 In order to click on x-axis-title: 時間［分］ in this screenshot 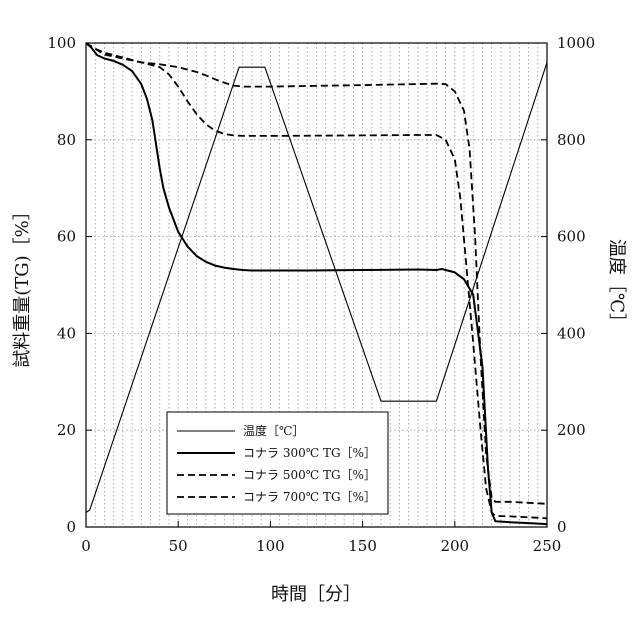, I will do `click(316, 594)`.